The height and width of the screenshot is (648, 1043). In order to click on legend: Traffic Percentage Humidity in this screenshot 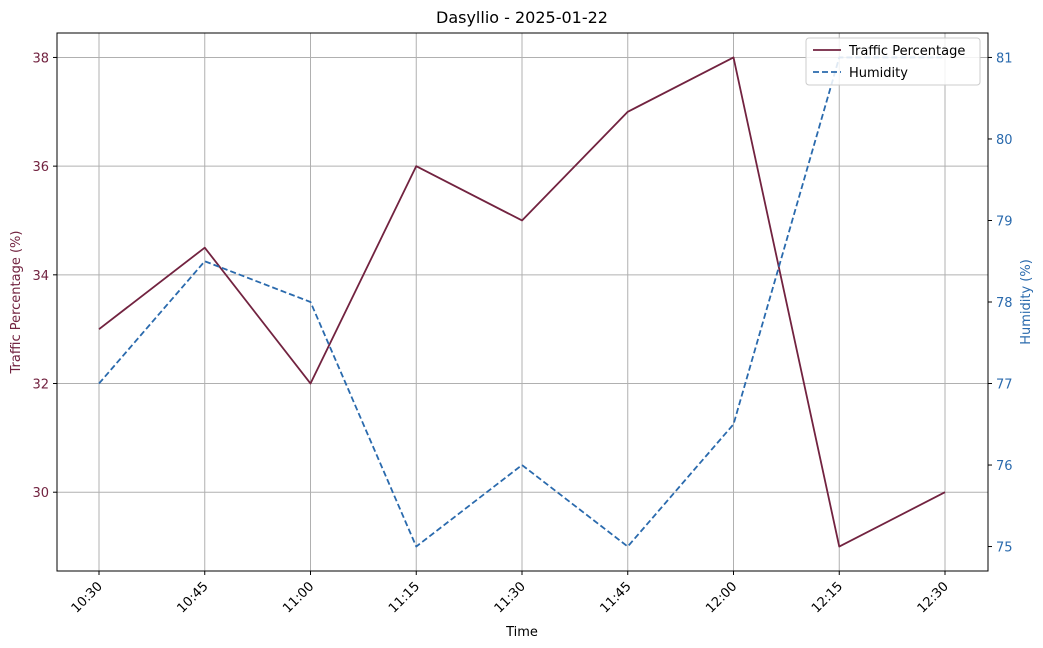, I will do `click(893, 61)`.